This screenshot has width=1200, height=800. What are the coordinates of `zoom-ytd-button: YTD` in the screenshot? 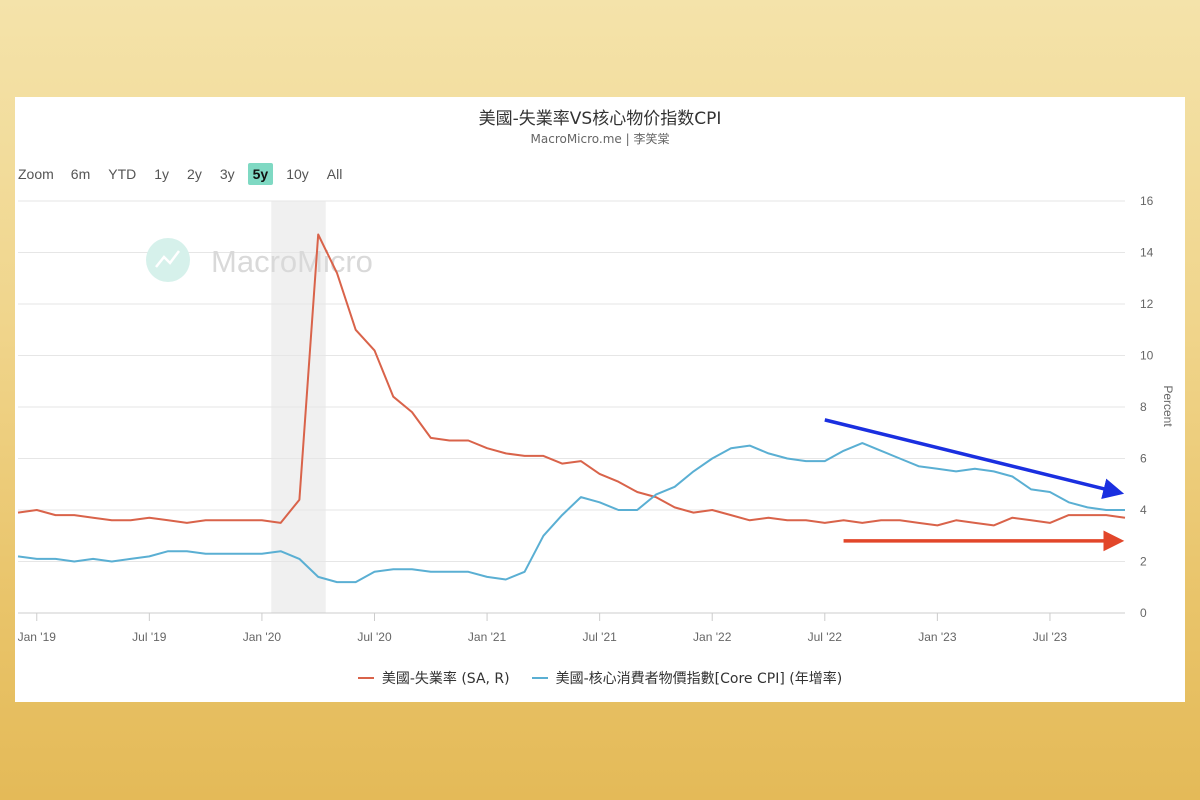 It's located at (122, 174).